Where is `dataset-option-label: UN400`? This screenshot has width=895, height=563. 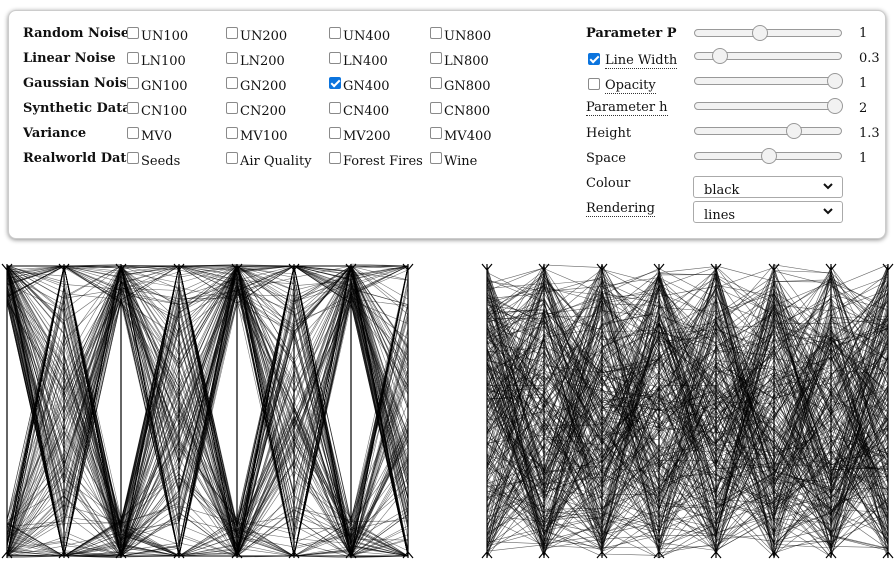
dataset-option-label: UN400 is located at coordinates (367, 36).